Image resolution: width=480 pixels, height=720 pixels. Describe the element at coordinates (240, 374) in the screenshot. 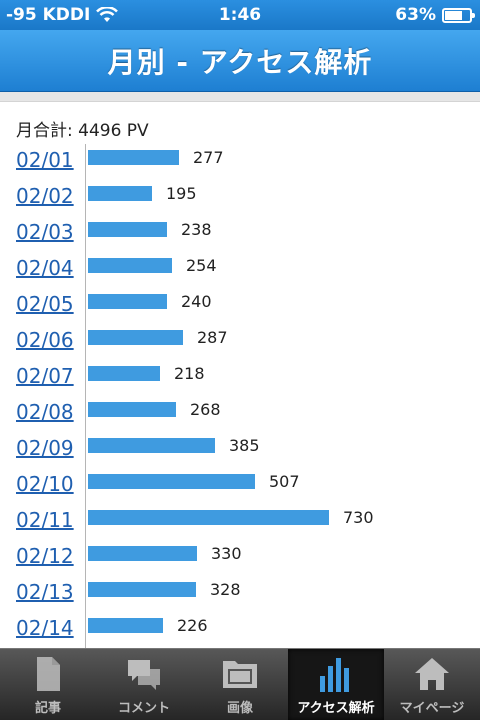

I see `chart-row: 02/07 218` at that location.